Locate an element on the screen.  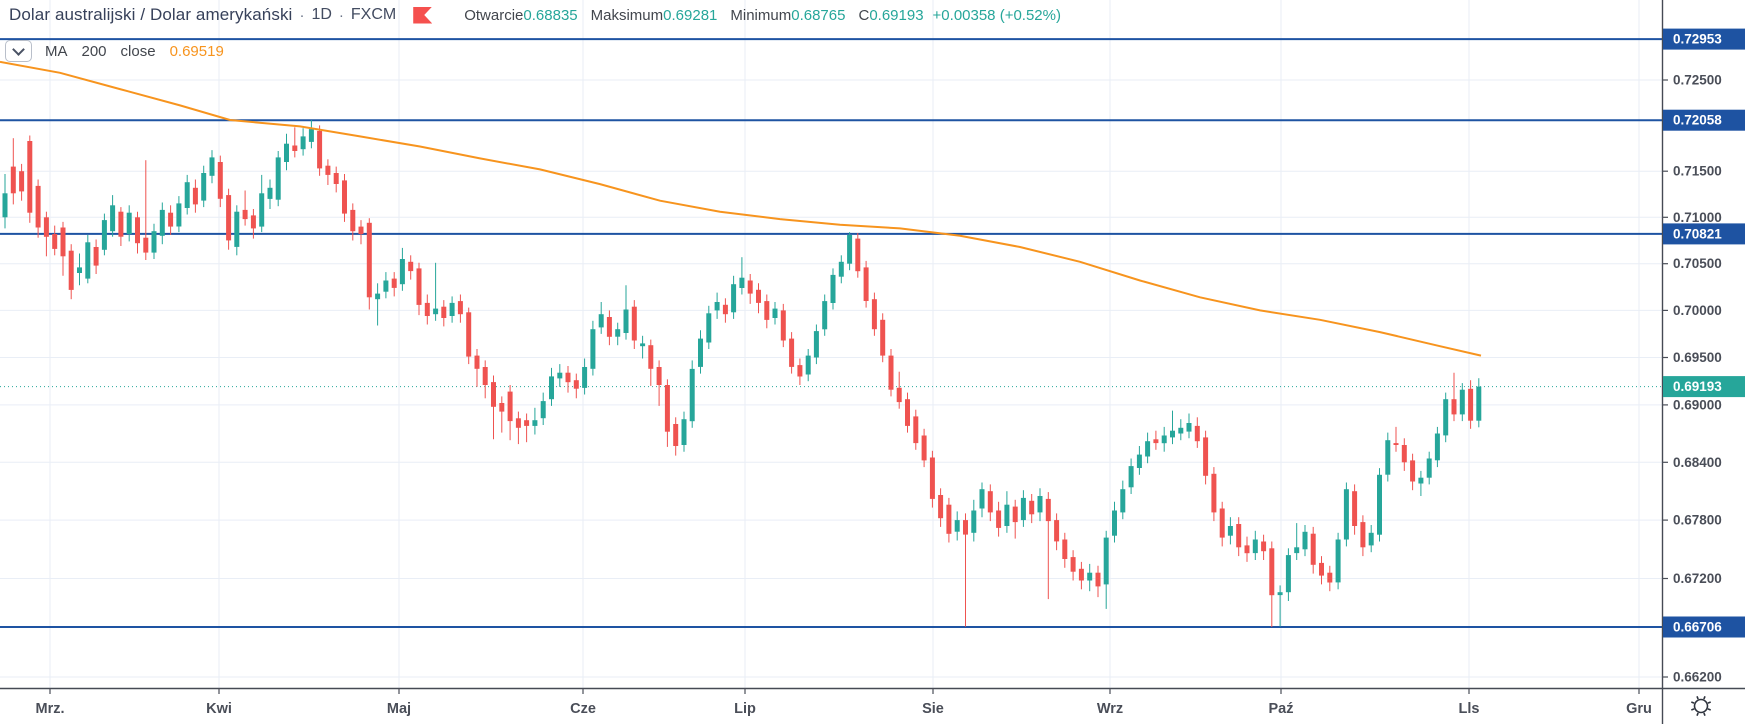
price-axis-label: 0.69500 is located at coordinates (1697, 357).